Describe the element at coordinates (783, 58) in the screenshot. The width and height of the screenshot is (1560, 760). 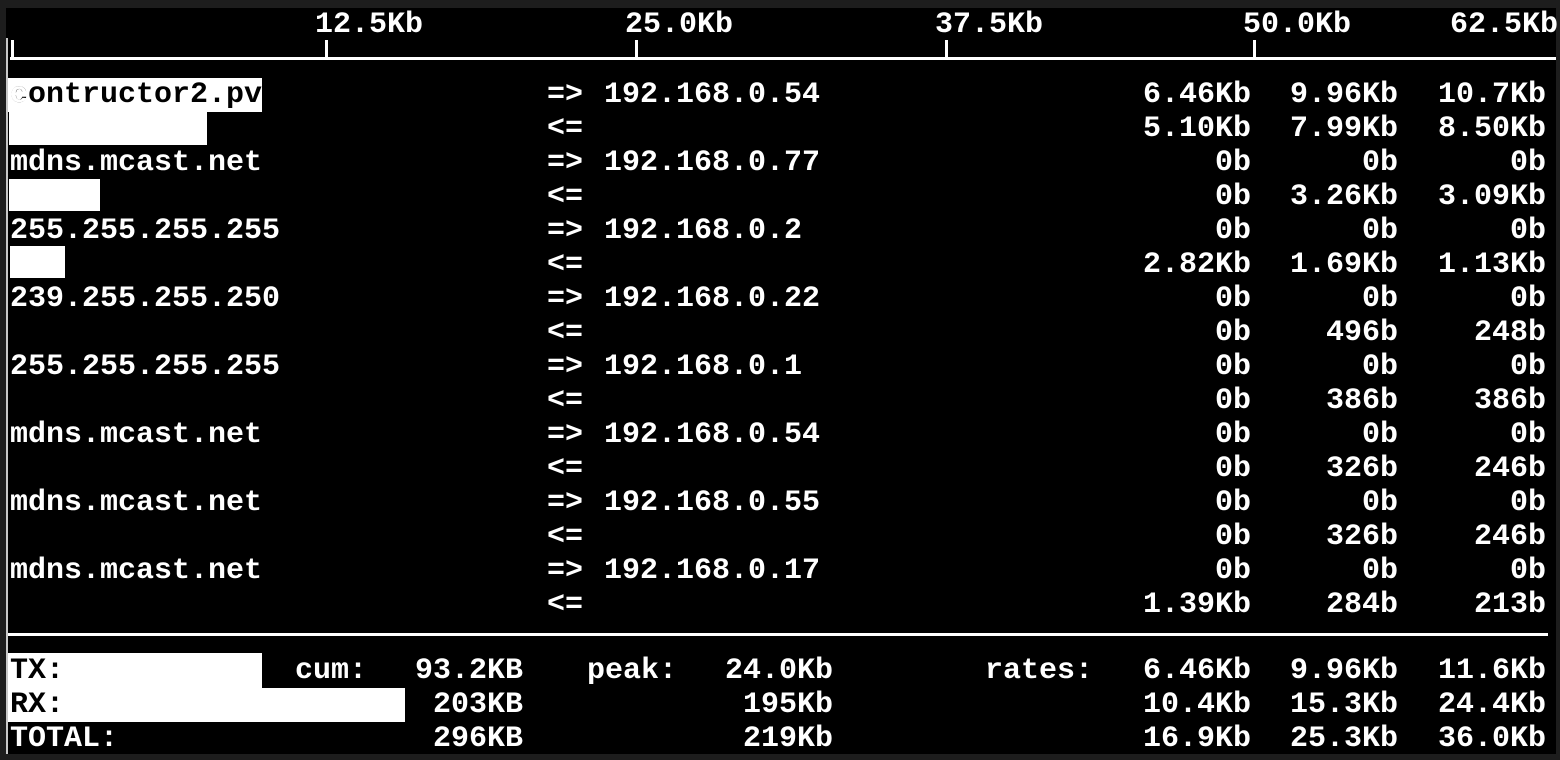
I see `scale-bar-axis` at that location.